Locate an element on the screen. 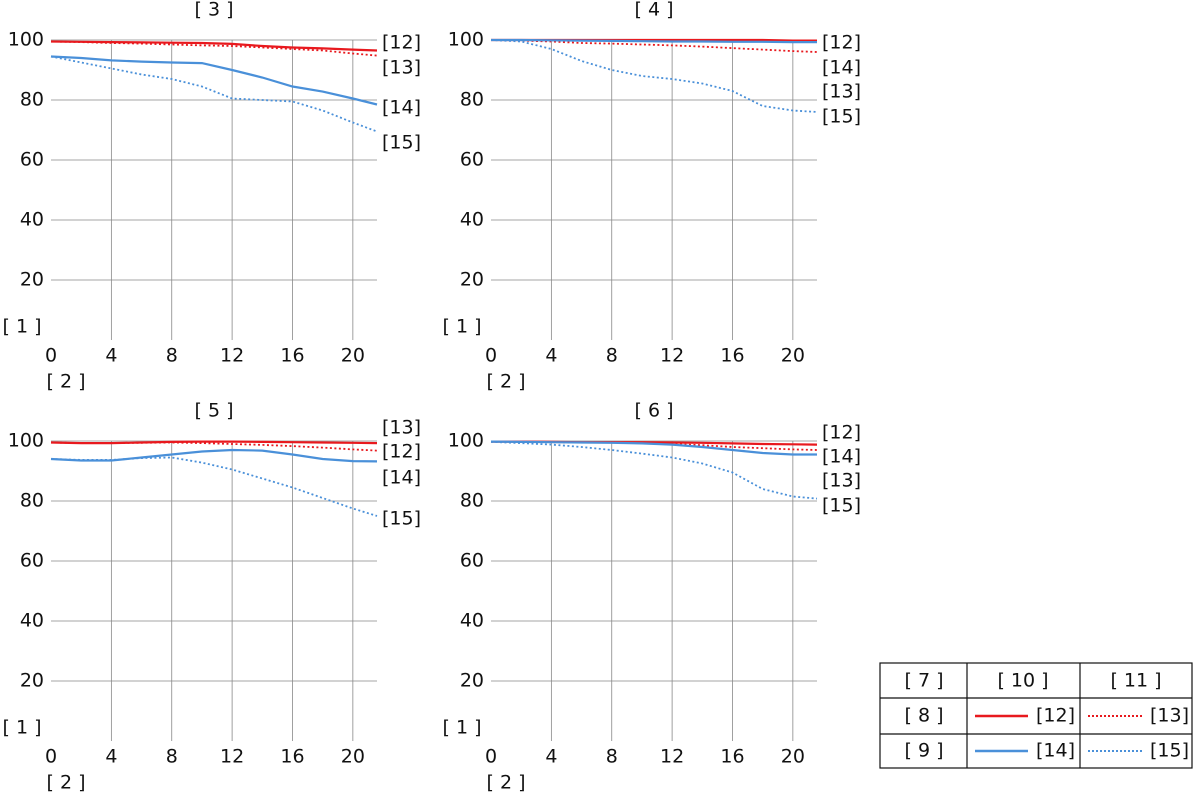  chart-title: [ 6 ] is located at coordinates (654, 411).